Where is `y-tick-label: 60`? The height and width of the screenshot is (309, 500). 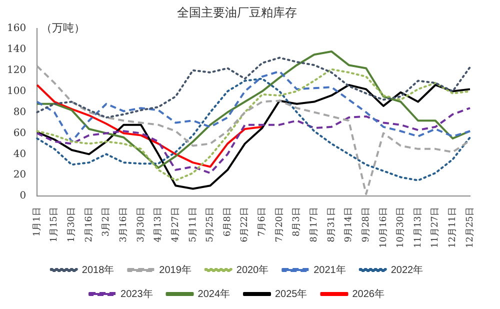
y-tick-label: 60 is located at coordinates (19, 133).